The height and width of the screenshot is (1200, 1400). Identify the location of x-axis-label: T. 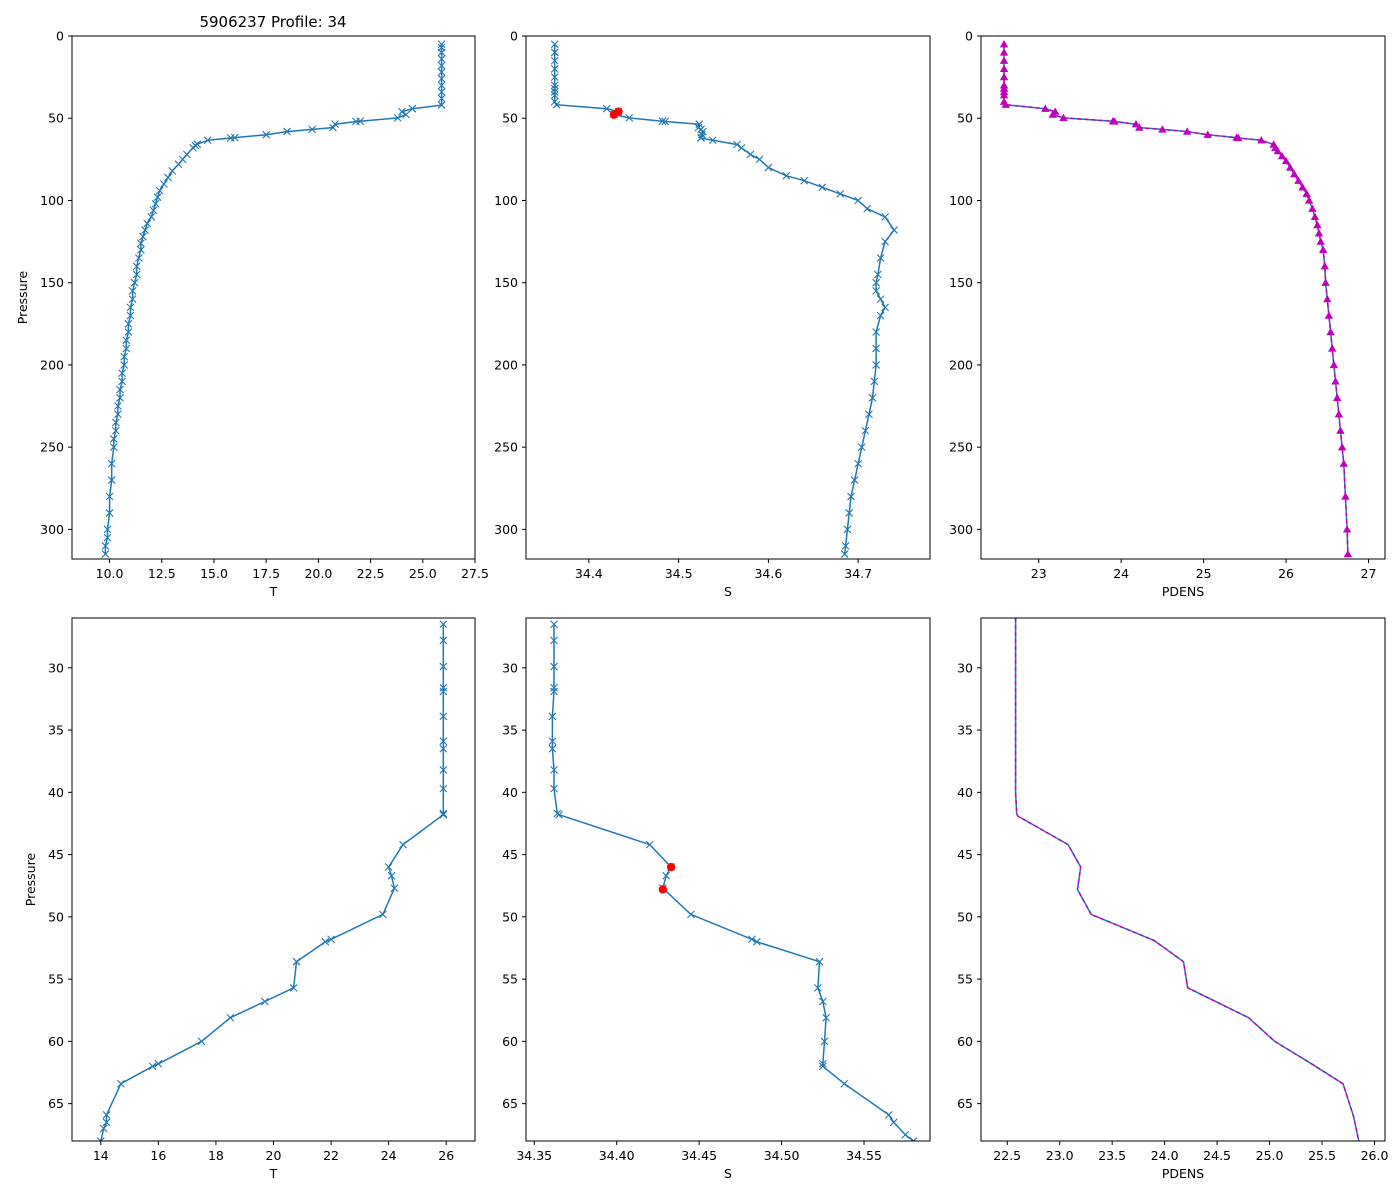
(273, 591).